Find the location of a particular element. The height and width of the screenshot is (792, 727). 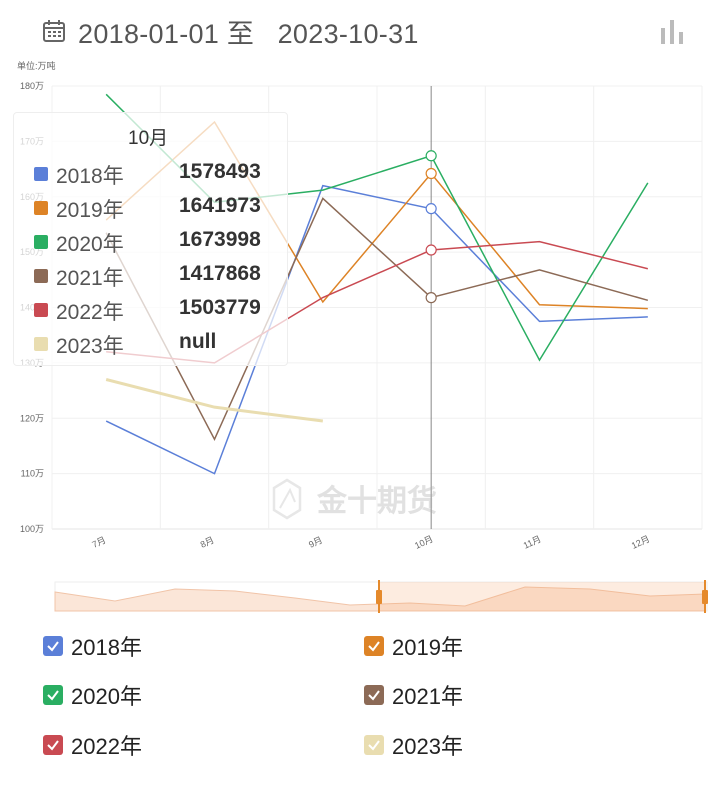

tooltip-series-name: 2020年 is located at coordinates (90, 244).